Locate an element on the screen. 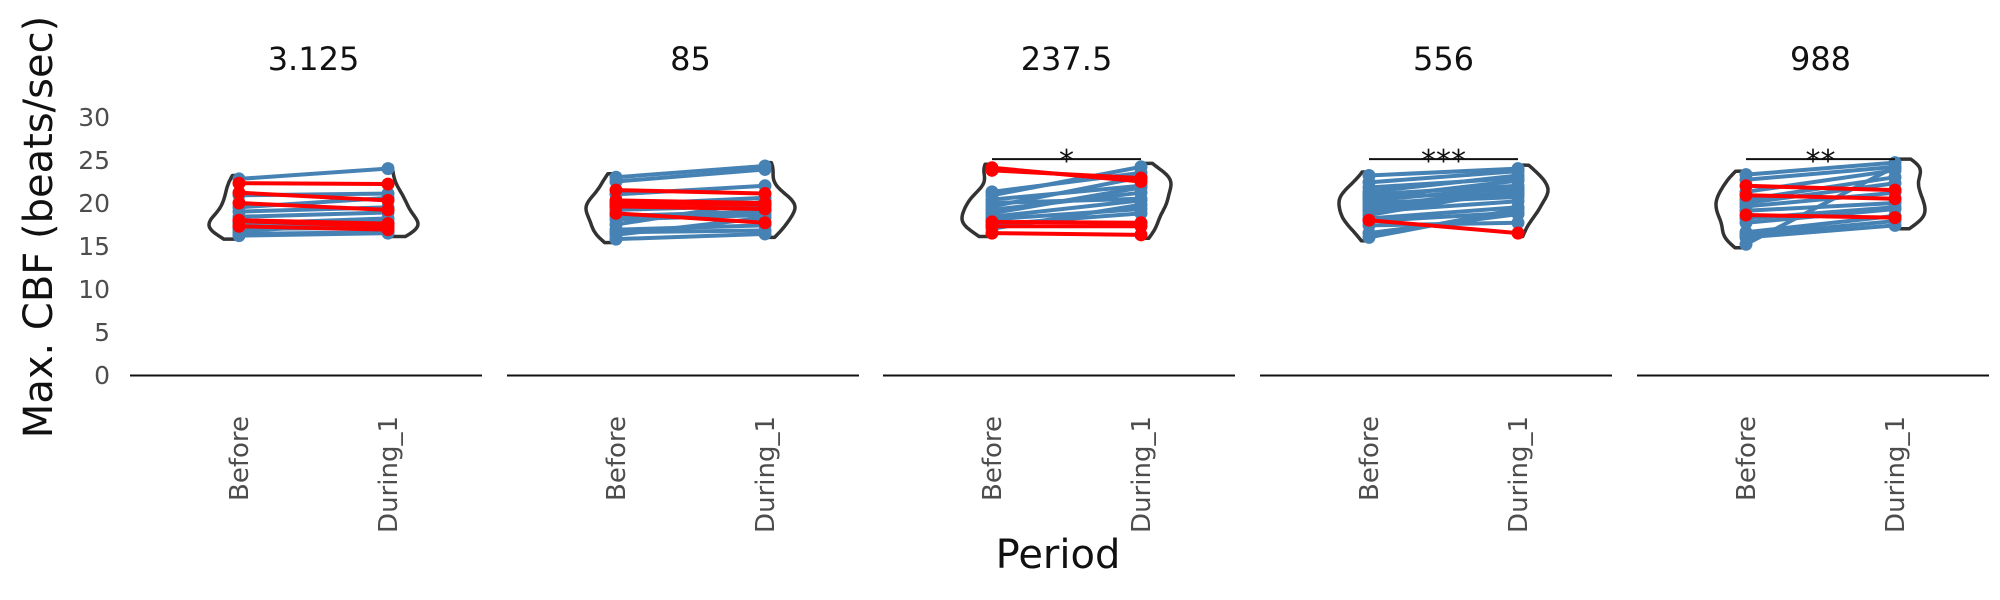  facet-panel: 556 Before During_1 *** is located at coordinates (1436, 286).